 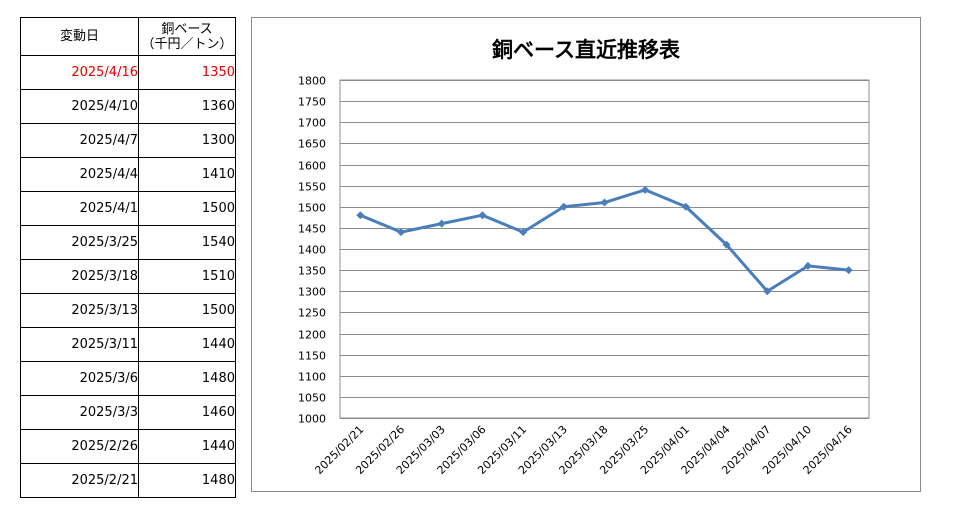 What do you see at coordinates (79, 140) in the screenshot?
I see `row-date: 2025/4/7` at bounding box center [79, 140].